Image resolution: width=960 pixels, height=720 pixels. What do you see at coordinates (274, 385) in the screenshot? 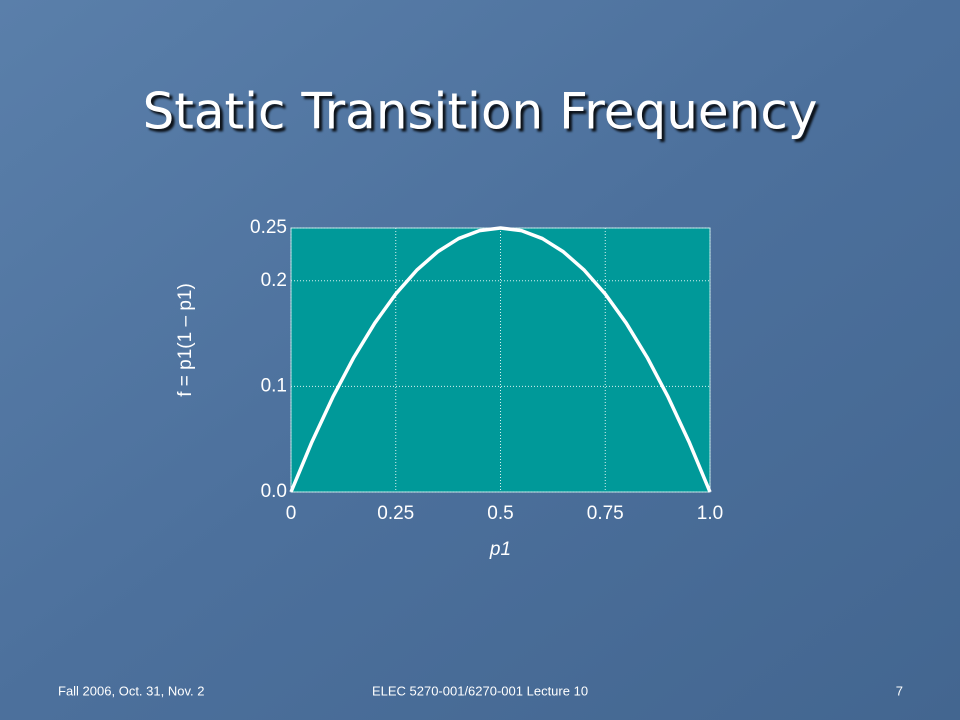
I see `y-tick-label: 0.1` at bounding box center [274, 385].